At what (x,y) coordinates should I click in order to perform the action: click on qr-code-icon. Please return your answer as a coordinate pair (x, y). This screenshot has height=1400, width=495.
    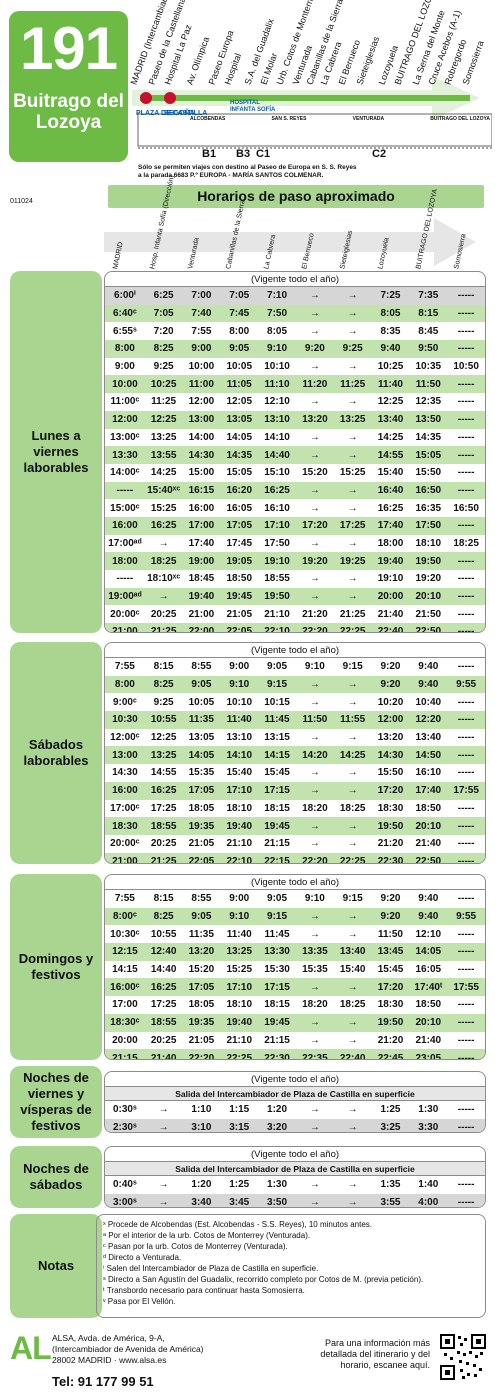
    Looking at the image, I should click on (463, 1357).